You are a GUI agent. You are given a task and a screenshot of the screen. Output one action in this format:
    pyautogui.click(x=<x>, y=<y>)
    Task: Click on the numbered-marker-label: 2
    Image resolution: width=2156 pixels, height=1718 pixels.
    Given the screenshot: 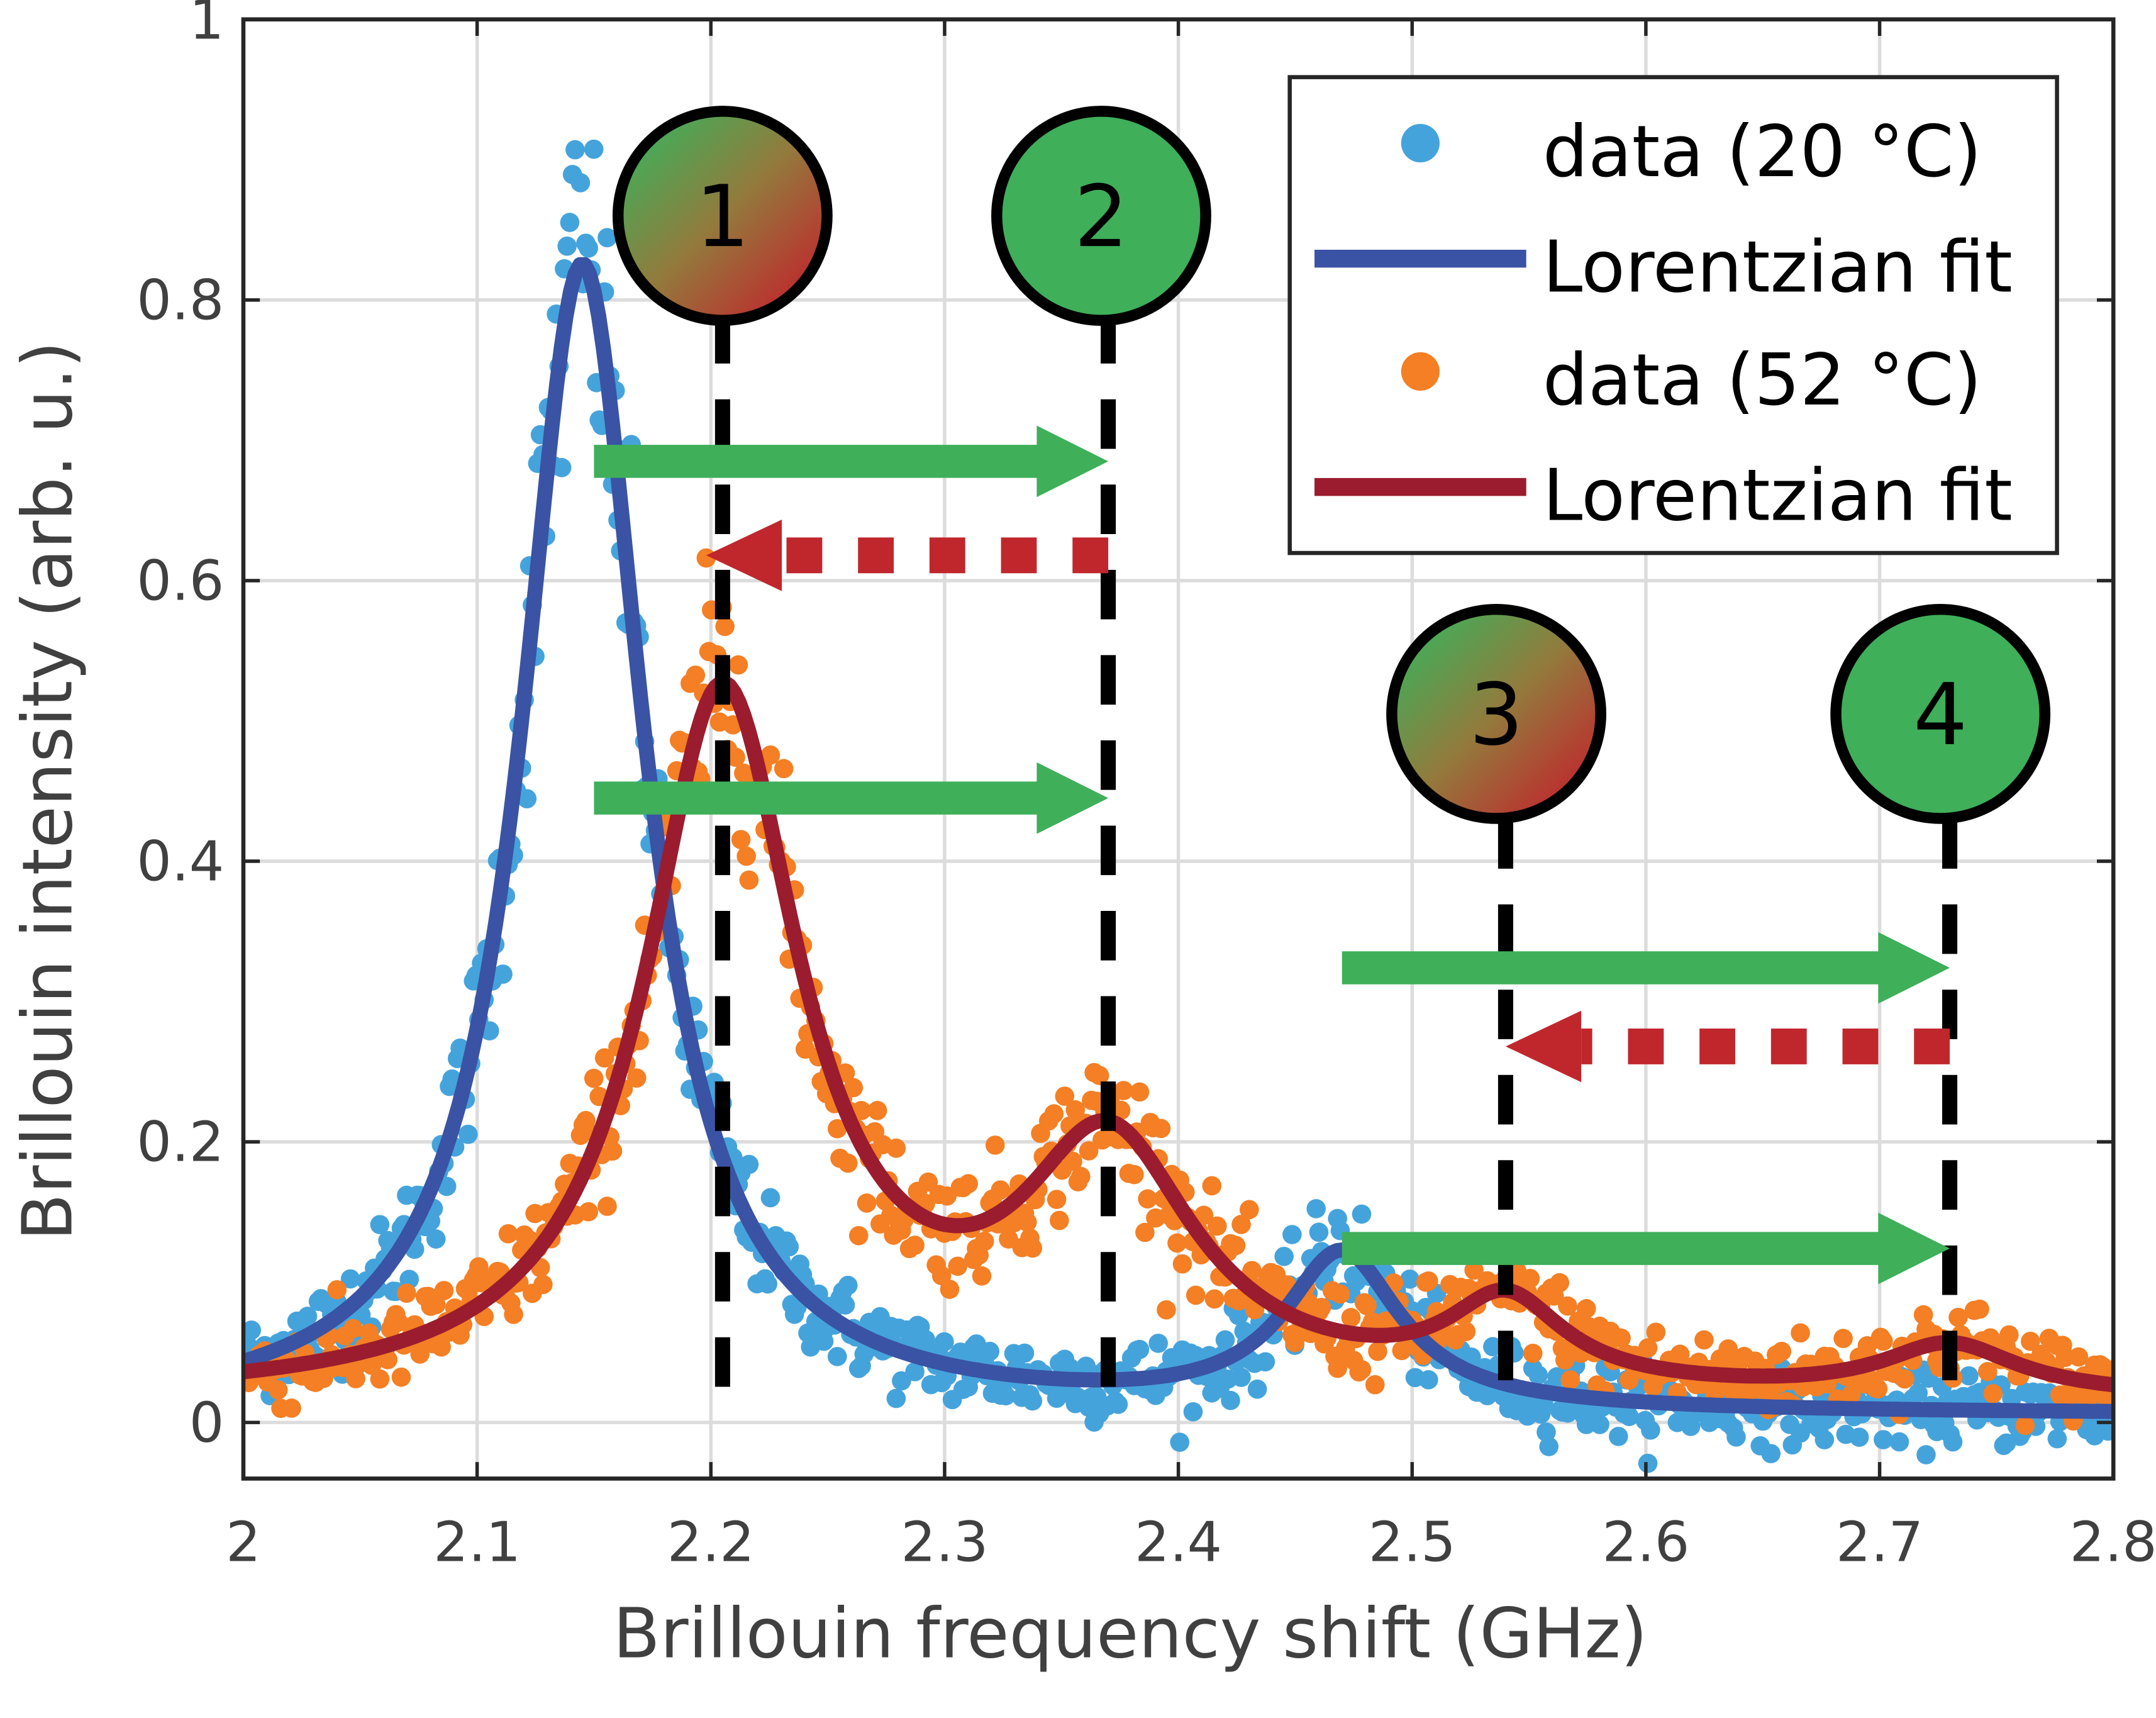 What is the action you would take?
    pyautogui.click(x=1101, y=216)
    